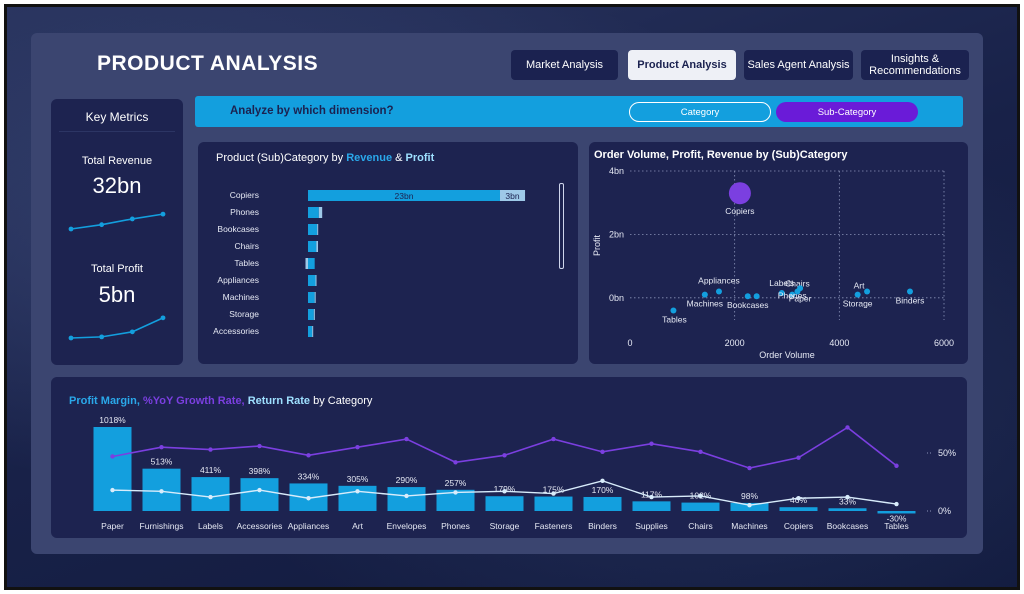 The image size is (1024, 594). What do you see at coordinates (117, 185) in the screenshot?
I see `total-revenue-value: 32bn` at bounding box center [117, 185].